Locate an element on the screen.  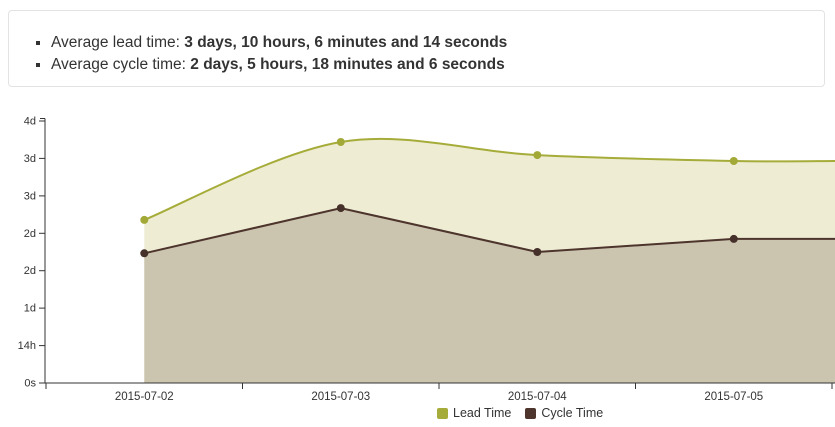
y-tick-label: 4d is located at coordinates (30, 122).